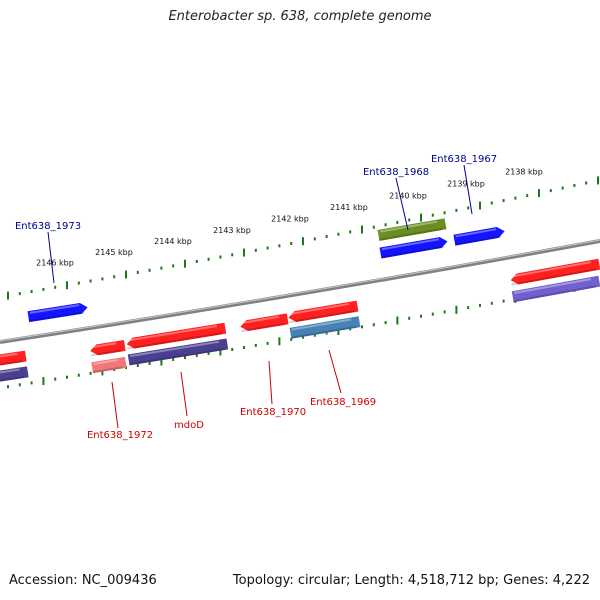  What do you see at coordinates (464, 159) in the screenshot?
I see `gene-label: Ent638_1967` at bounding box center [464, 159].